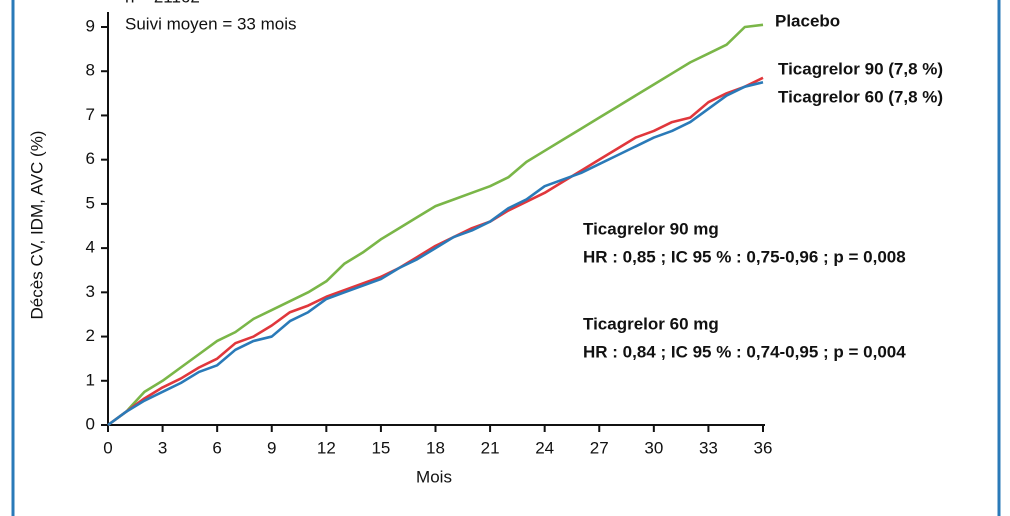 This screenshot has height=516, width=1010. Describe the element at coordinates (380, 447) in the screenshot. I see `x-tick-label: 15` at that location.